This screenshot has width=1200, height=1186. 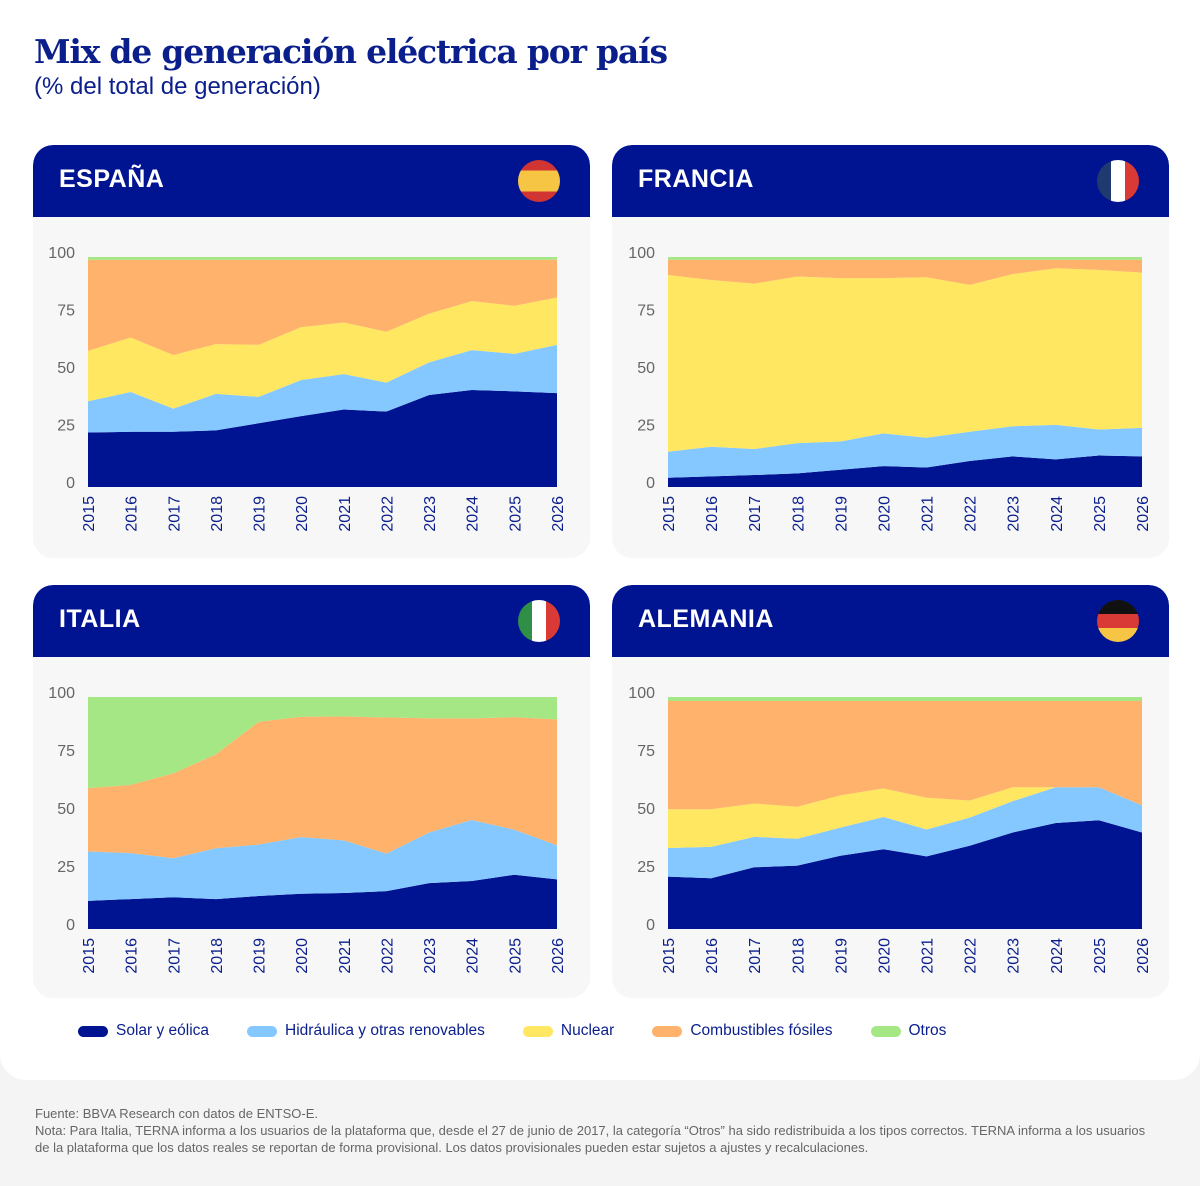 I want to click on legend-item-nuclear: Nuclear, so click(x=568, y=1031).